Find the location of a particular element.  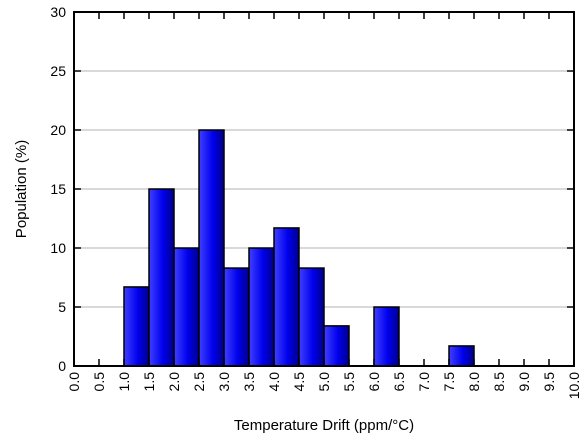

x-tick-label: 1.5 is located at coordinates (149, 382).